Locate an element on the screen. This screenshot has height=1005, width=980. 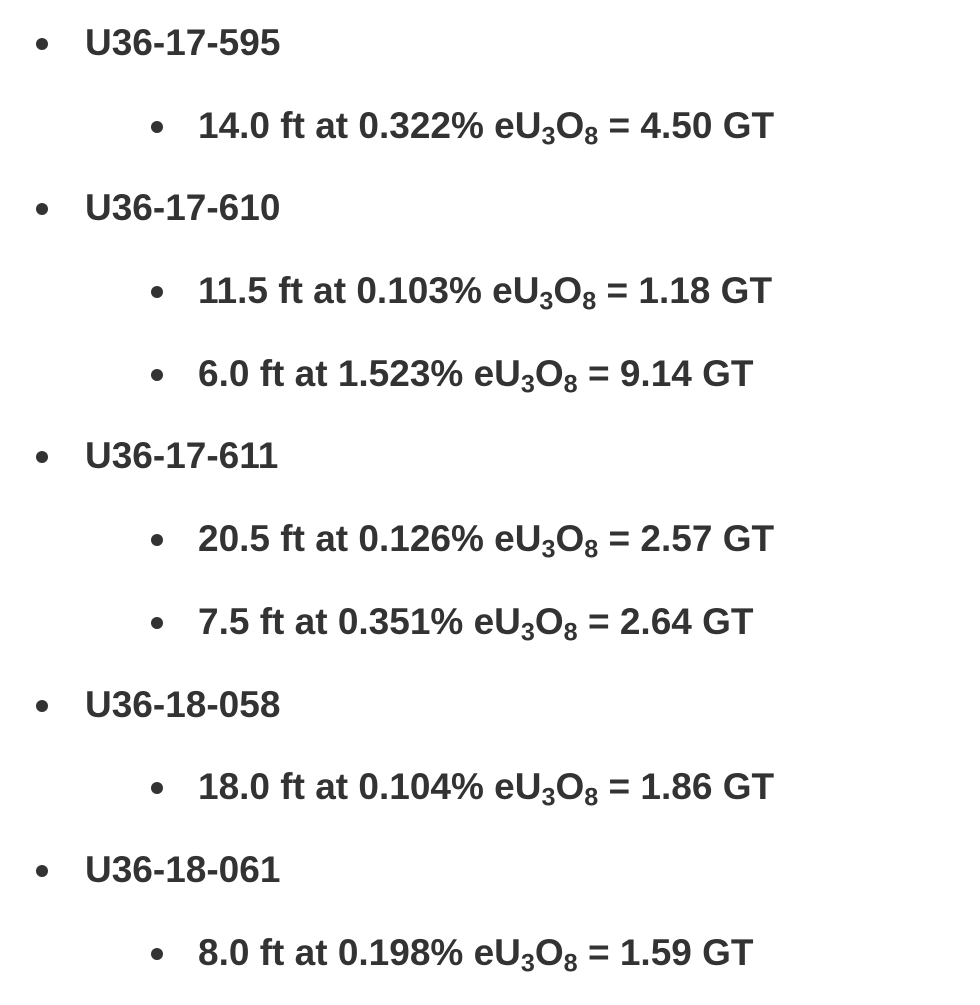
assay-interval-item: 6.0 ft at 1.523% eU3O8 = 9.14 GT is located at coordinates (387, 374).